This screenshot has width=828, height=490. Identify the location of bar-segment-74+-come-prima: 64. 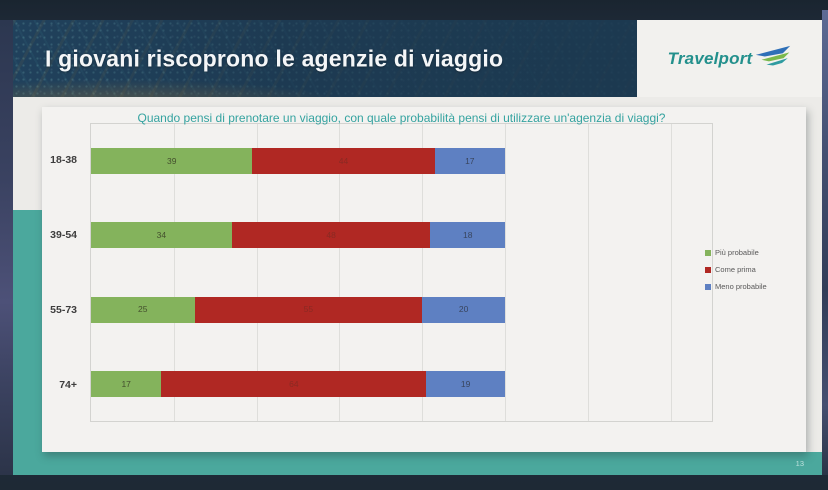
(294, 383).